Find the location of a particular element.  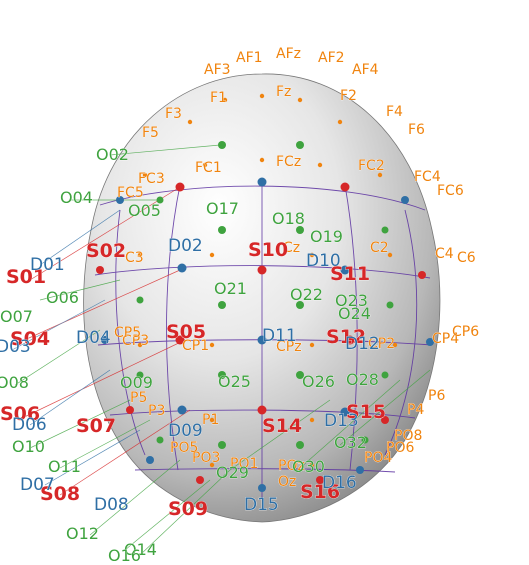

detector-label: D13 is located at coordinates (341, 421).